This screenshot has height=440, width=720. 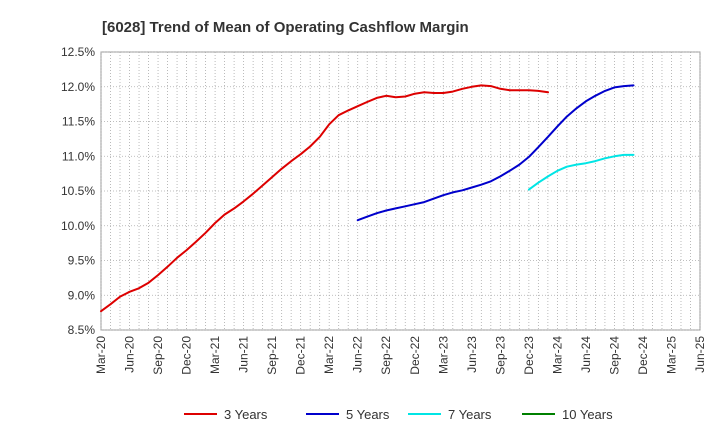 I want to click on series-line-5-years, so click(x=495, y=153).